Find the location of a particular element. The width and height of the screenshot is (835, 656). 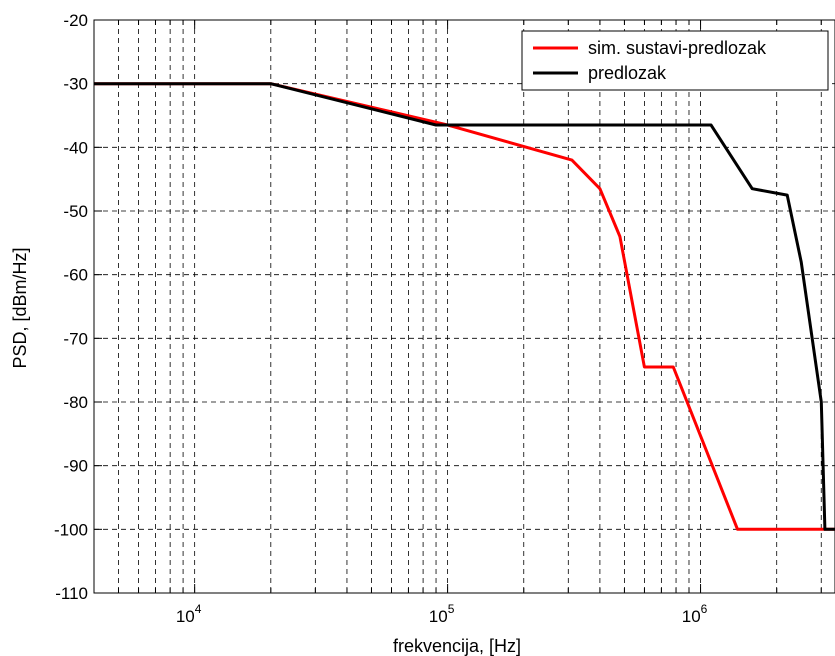

x-axis-label: frekvencija, [Hz] is located at coordinates (457, 646).